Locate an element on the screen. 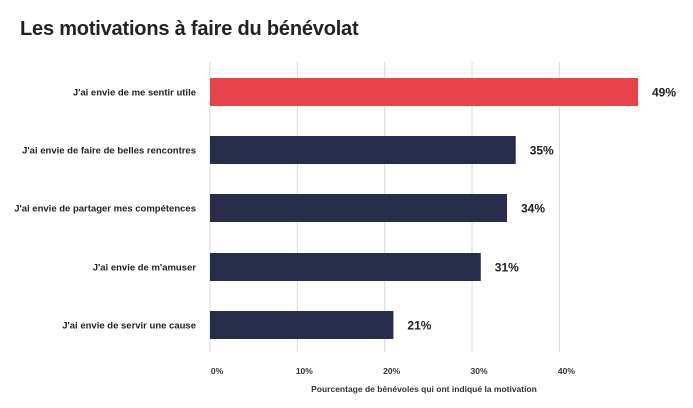 This screenshot has width=693, height=408. category-label: J'ai envie de me sentir utile is located at coordinates (134, 93).